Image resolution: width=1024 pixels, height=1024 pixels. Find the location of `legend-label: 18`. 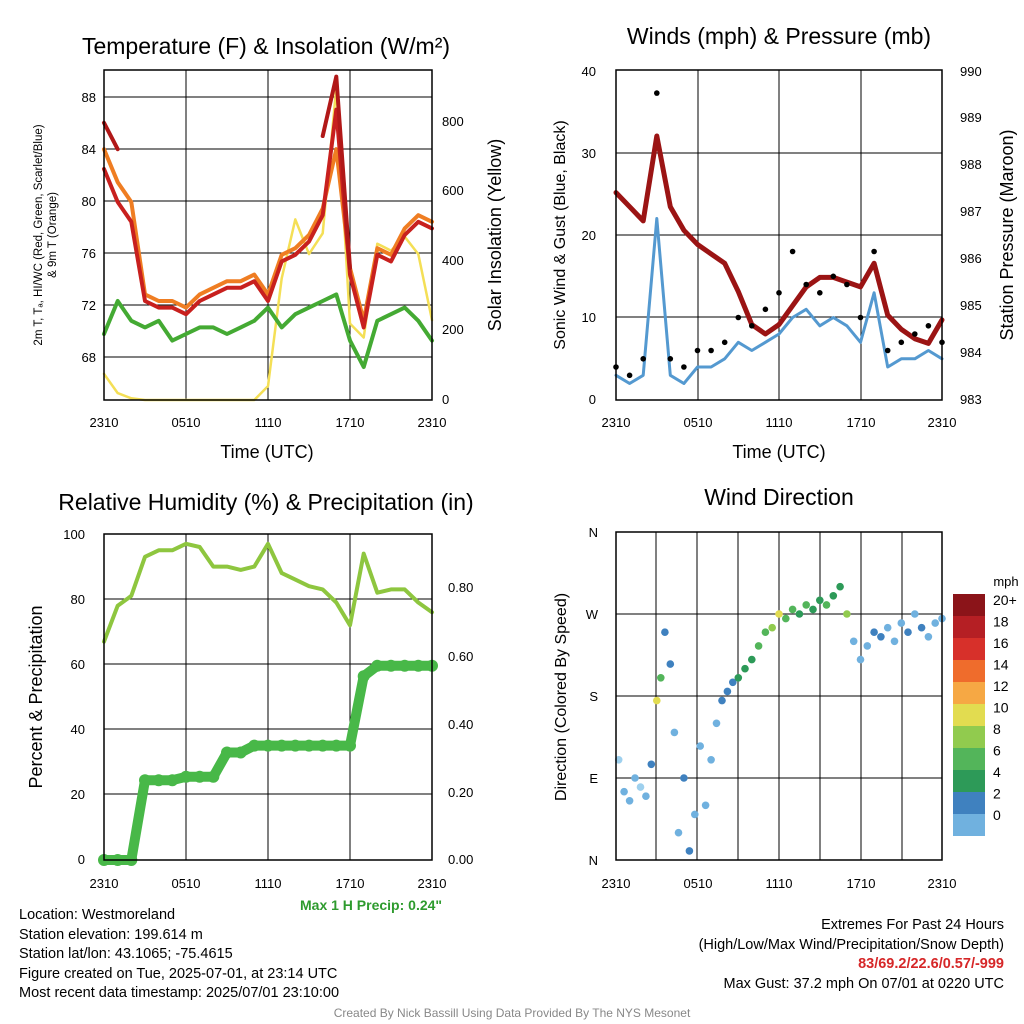

legend-label: 18 is located at coordinates (1001, 622).